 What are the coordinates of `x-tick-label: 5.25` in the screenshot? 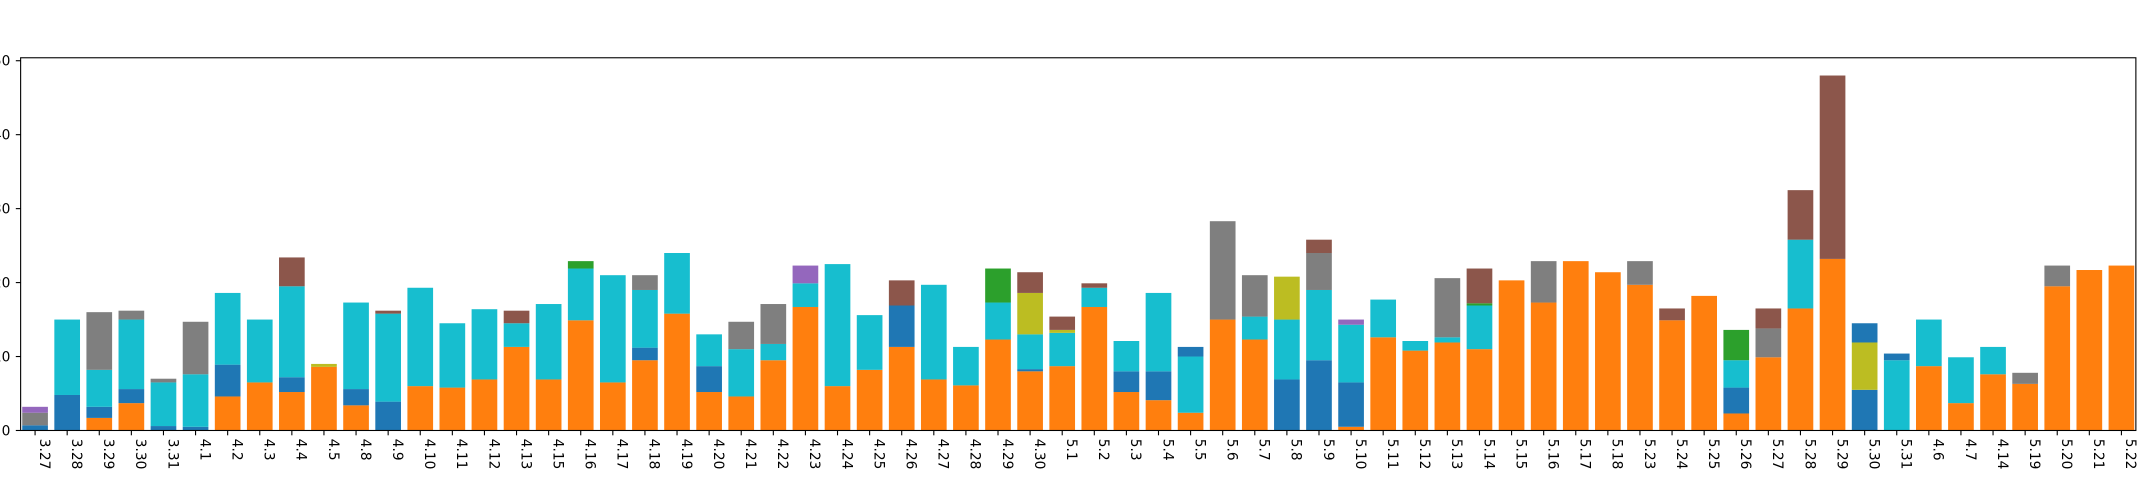 It's located at (1713, 454).